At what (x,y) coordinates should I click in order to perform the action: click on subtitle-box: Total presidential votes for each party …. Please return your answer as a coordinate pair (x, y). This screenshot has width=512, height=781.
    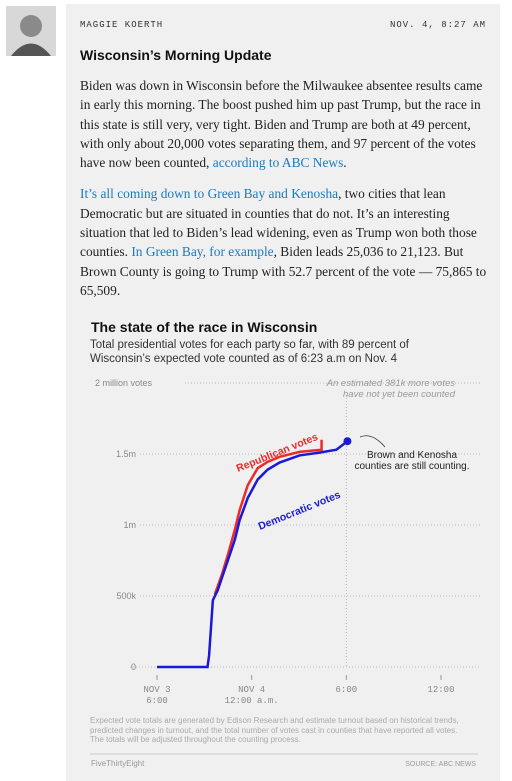
    Looking at the image, I should click on (249, 352).